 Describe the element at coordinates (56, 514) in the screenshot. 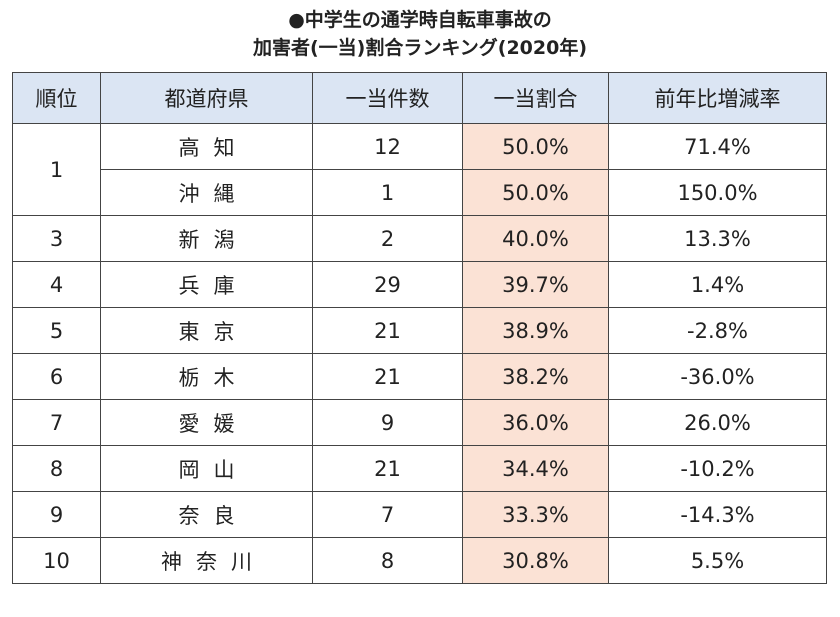

I see `rank-cell: 9` at that location.